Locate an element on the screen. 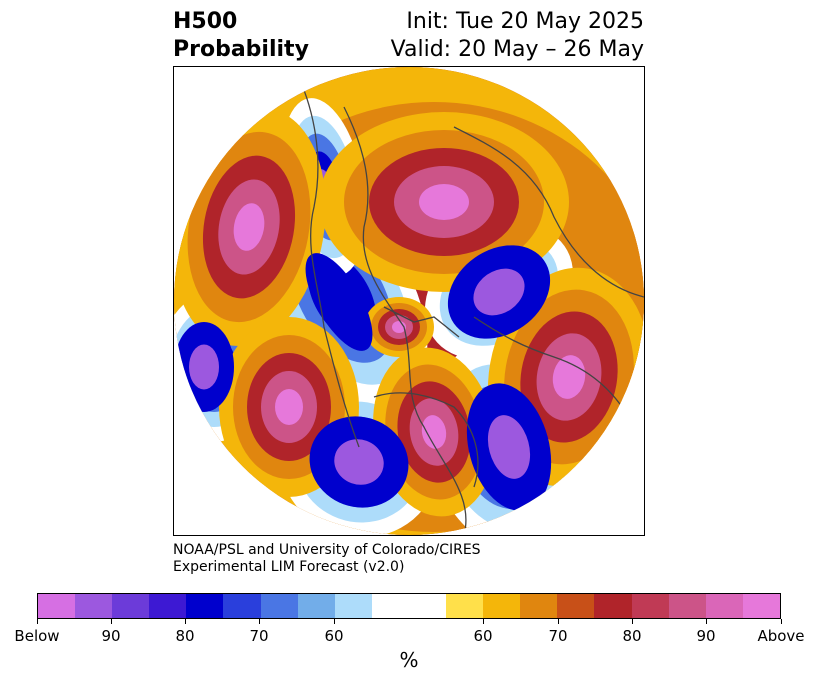 The width and height of the screenshot is (819, 686). title-type: Probability is located at coordinates (241, 49).